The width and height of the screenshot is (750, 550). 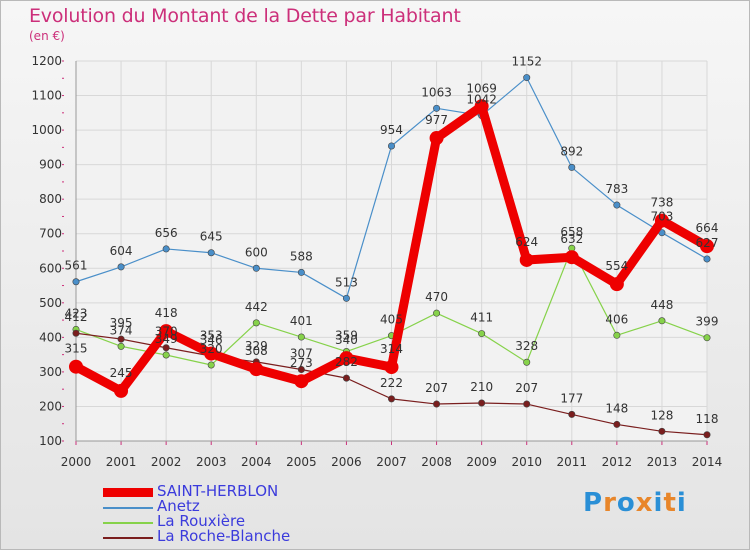 I want to click on data-label-anetz: 513, so click(x=346, y=282).